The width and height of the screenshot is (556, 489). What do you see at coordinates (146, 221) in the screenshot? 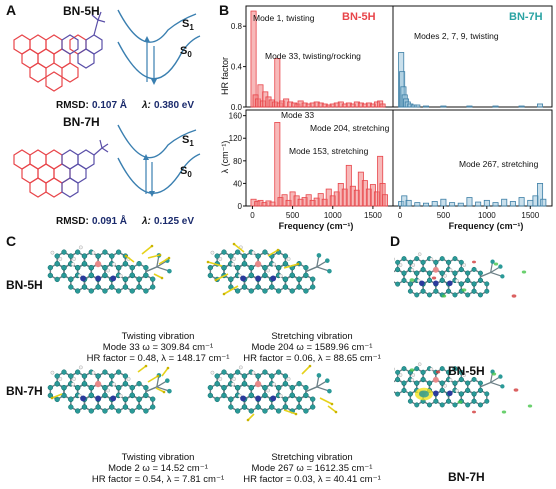
I see `bn7h-lambda-label: λ:` at bounding box center [146, 221].